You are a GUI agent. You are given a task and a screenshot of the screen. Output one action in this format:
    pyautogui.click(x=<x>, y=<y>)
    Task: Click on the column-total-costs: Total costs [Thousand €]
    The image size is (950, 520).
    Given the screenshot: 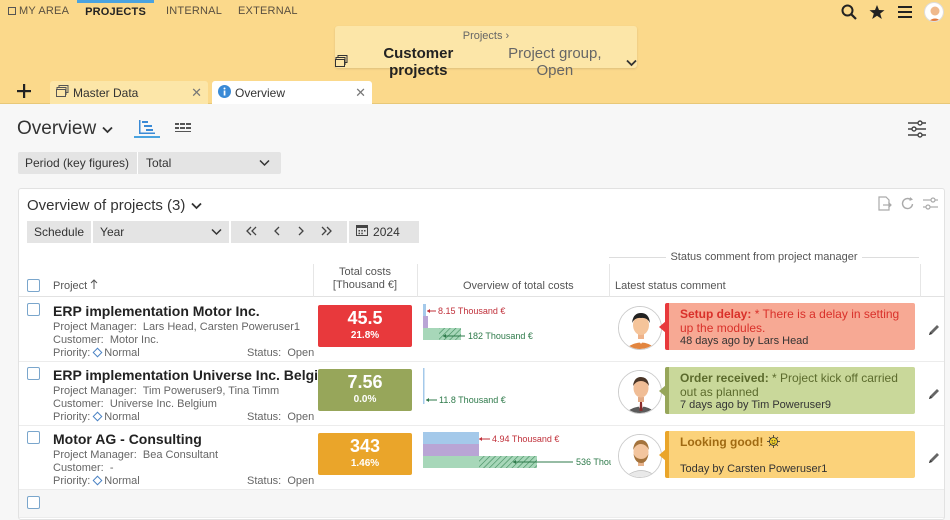 What is the action you would take?
    pyautogui.click(x=365, y=279)
    